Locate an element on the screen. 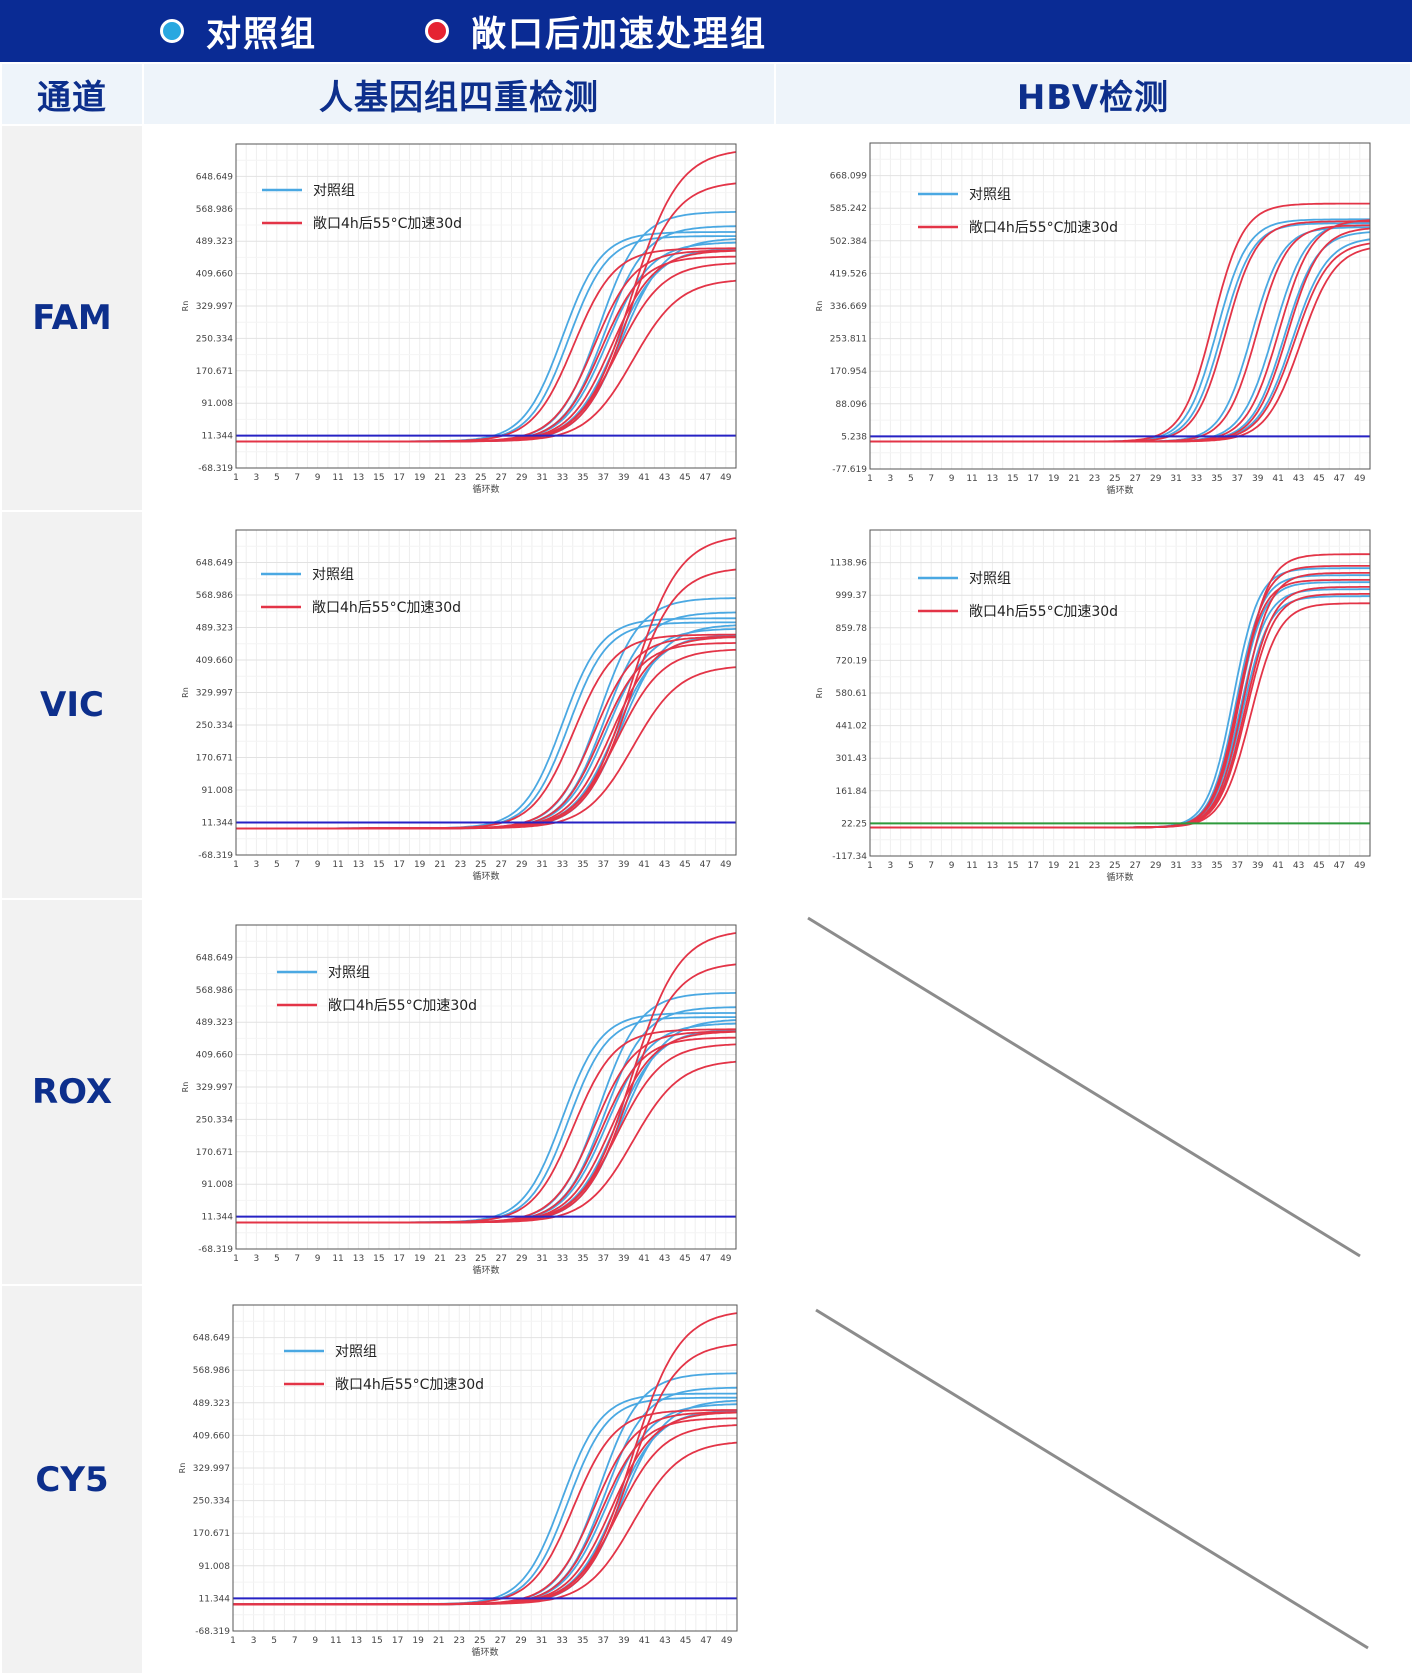 The height and width of the screenshot is (1675, 1412). rox-hbv-not-applicable is located at coordinates (1084, 1087).